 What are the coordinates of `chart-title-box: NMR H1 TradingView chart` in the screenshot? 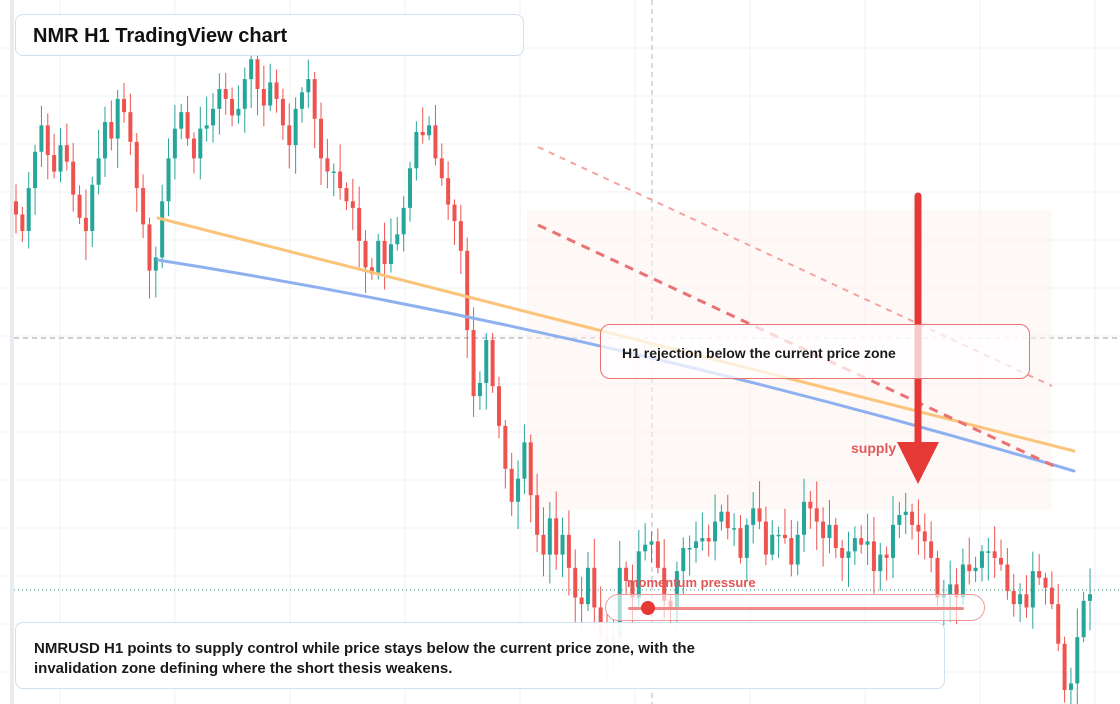 It's located at (269, 35).